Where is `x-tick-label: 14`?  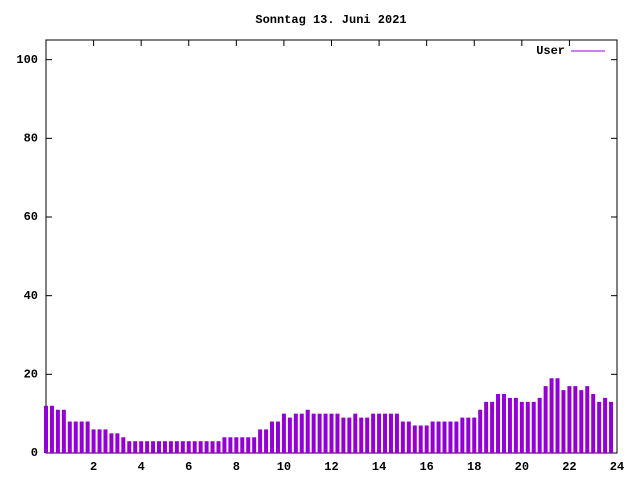 x-tick-label: 14 is located at coordinates (379, 467).